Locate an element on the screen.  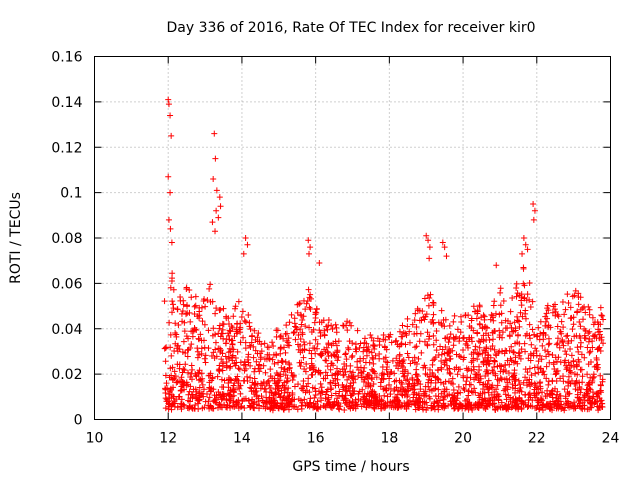
y-tick-label: 0.02 is located at coordinates (66, 375).